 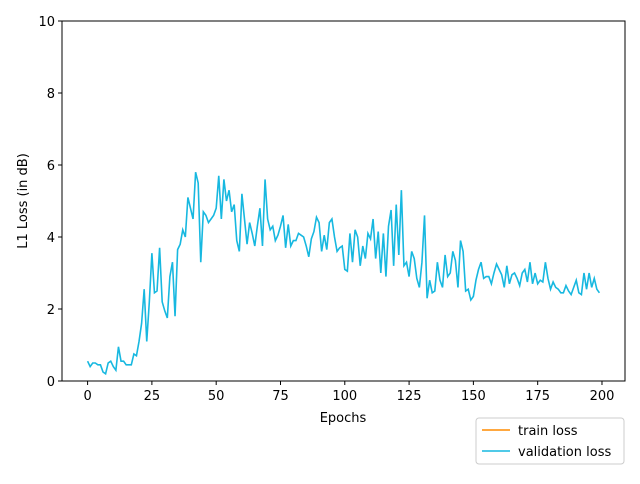 What do you see at coordinates (46, 22) in the screenshot?
I see `y-tick-label: 10` at bounding box center [46, 22].